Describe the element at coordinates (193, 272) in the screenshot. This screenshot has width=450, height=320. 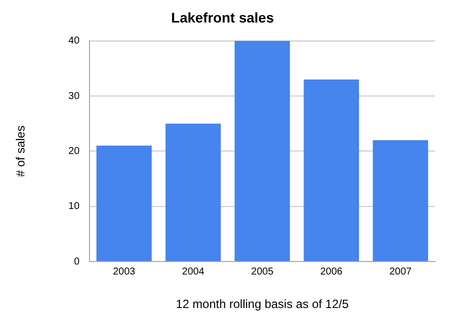
I see `x-tick-label: 2004` at that location.